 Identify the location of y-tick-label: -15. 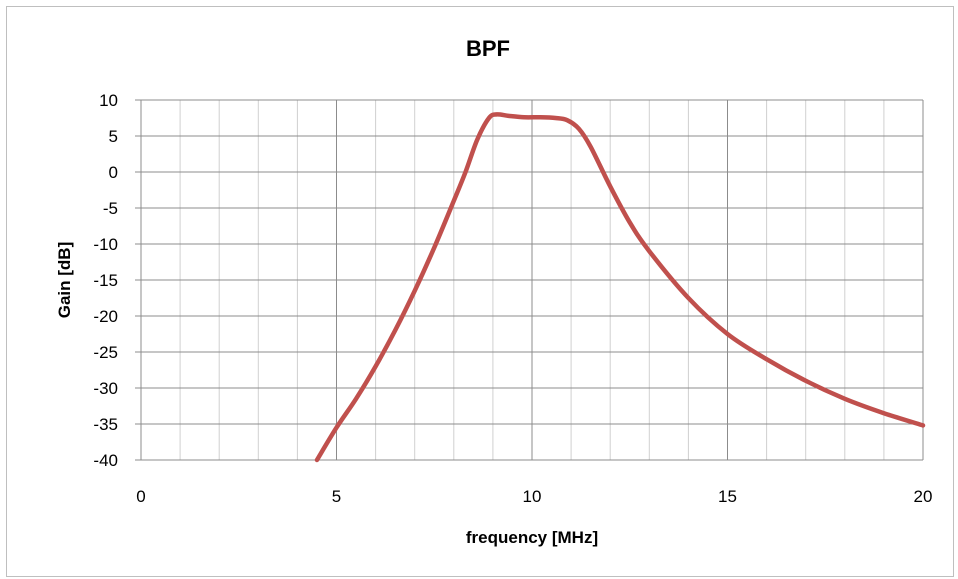
(105, 280).